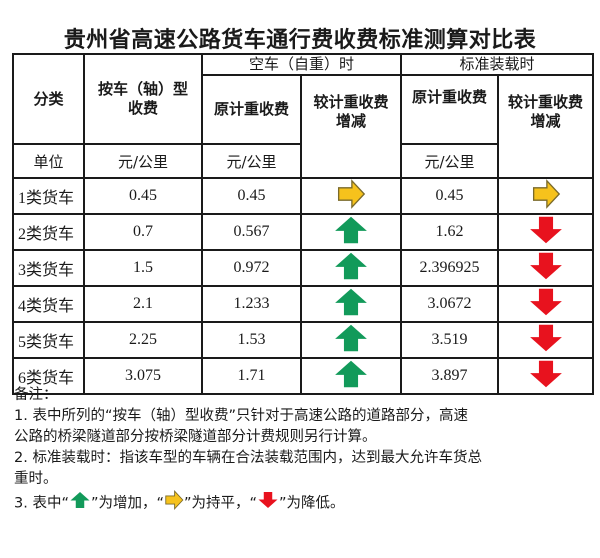 The image size is (600, 558). What do you see at coordinates (48, 268) in the screenshot?
I see `row-category: 3类货车` at bounding box center [48, 268].